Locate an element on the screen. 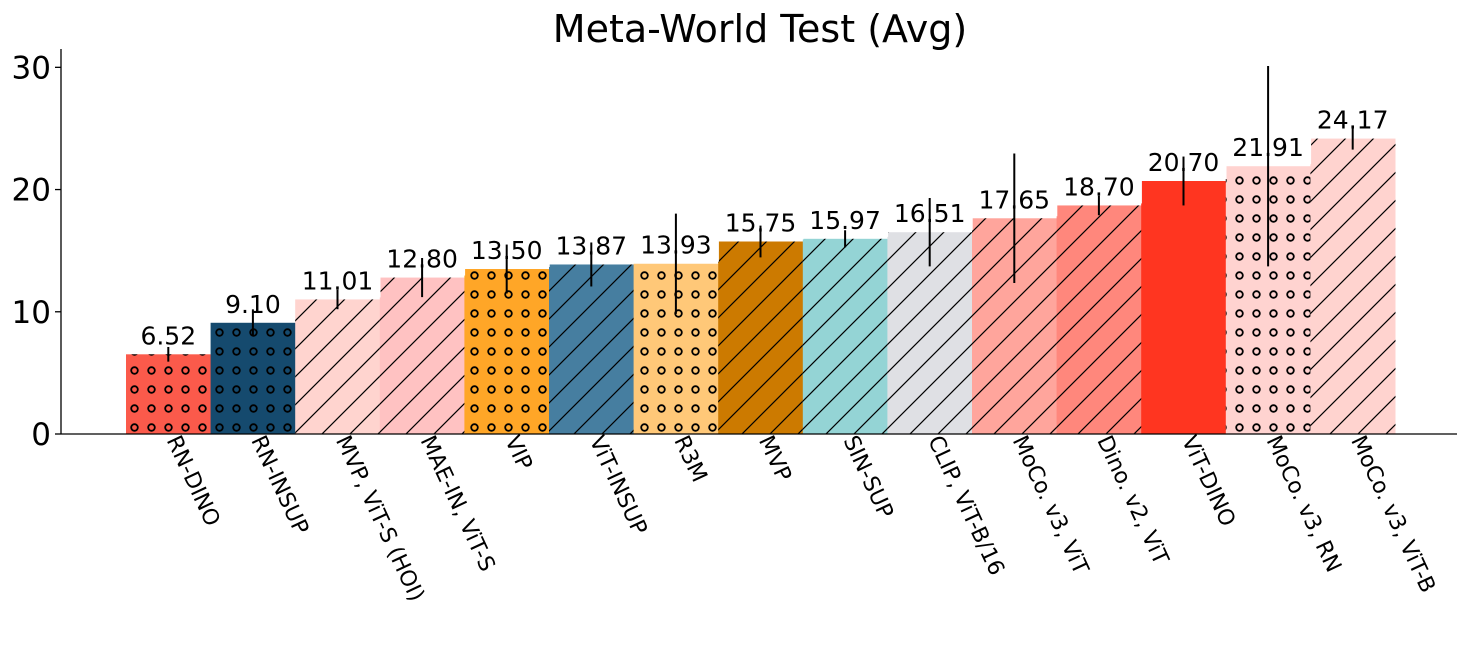 Image resolution: width=1467 pixels, height=668 pixels. x-tick-label: R3M is located at coordinates (689, 459).